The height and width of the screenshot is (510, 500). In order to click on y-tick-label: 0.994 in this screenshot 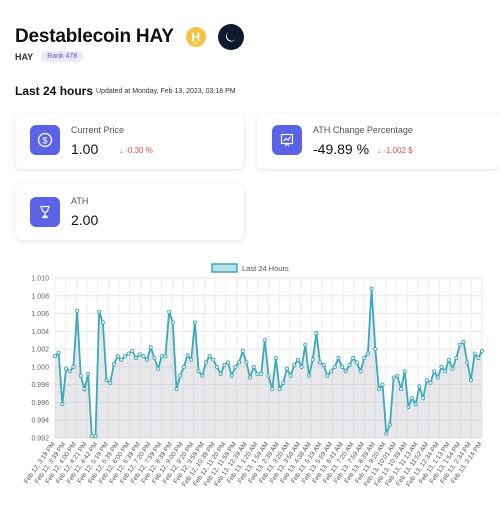, I will do `click(40, 421)`.